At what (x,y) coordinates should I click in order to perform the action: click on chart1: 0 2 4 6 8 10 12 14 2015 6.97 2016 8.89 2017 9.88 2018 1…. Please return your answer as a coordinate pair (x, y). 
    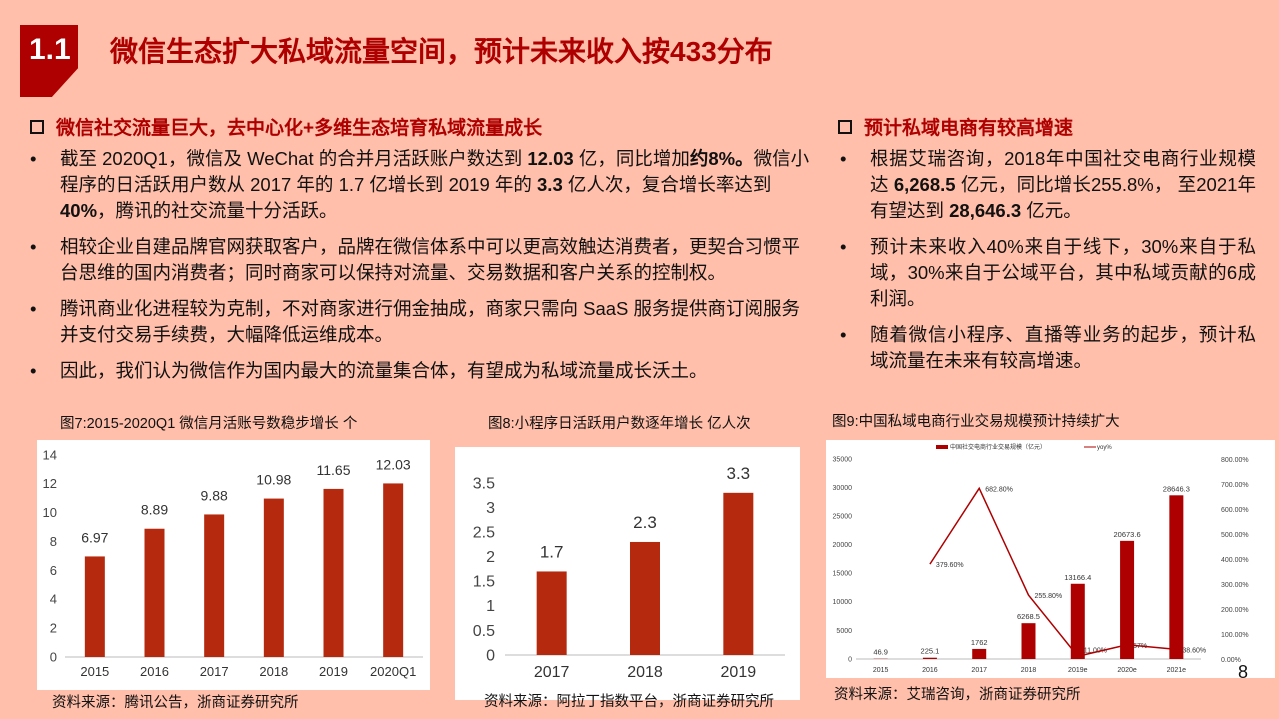
    Looking at the image, I should click on (233, 565).